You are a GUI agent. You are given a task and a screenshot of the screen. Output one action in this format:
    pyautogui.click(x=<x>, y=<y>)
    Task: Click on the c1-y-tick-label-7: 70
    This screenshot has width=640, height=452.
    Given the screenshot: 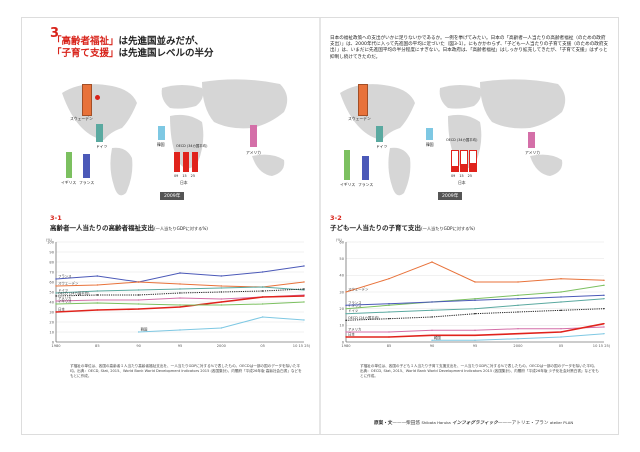 What is the action you would take?
    pyautogui.click(x=51, y=272)
    